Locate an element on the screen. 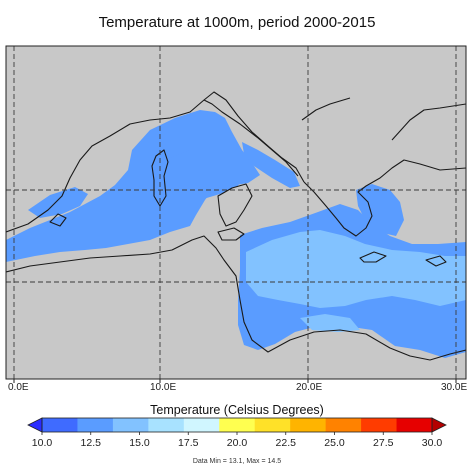  adriatic-sea is located at coordinates (271, 165).